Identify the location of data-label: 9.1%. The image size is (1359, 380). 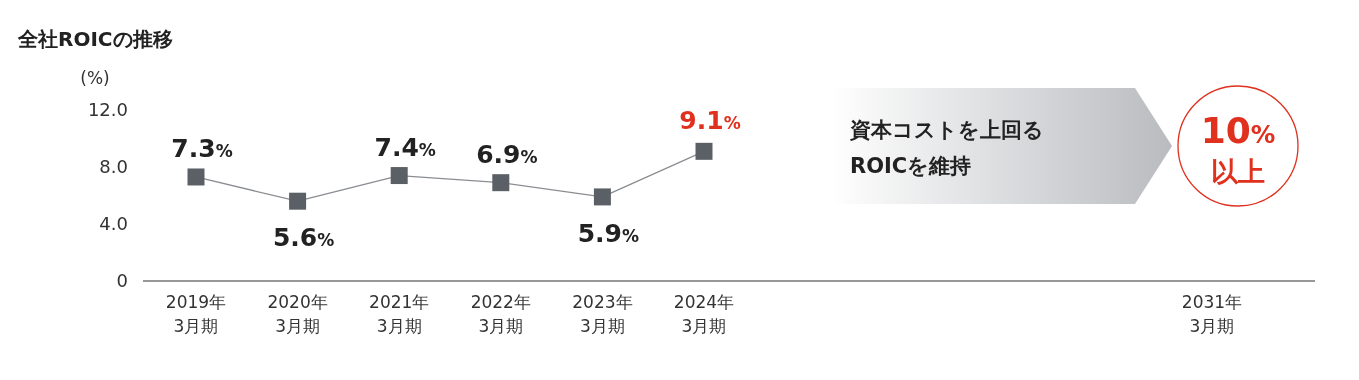
(710, 121).